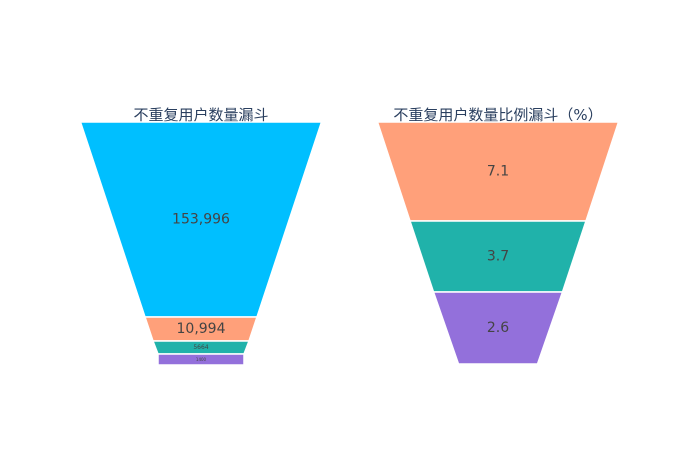  I want to click on funnel-1-stage-4-label: 1400, so click(201, 359).